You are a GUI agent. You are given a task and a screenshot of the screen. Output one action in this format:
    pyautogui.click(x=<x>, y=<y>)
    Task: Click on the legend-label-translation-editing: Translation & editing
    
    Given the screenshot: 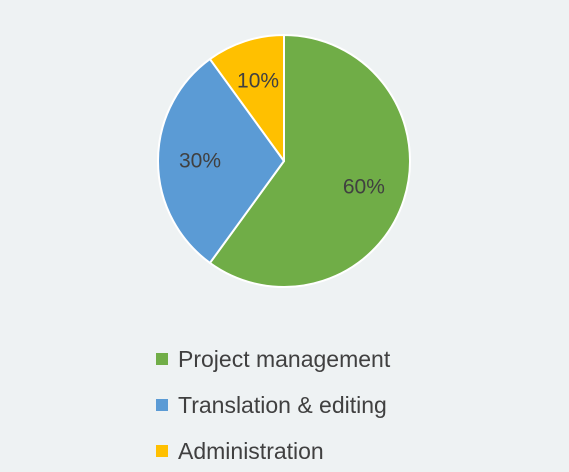 What is the action you would take?
    pyautogui.click(x=282, y=404)
    